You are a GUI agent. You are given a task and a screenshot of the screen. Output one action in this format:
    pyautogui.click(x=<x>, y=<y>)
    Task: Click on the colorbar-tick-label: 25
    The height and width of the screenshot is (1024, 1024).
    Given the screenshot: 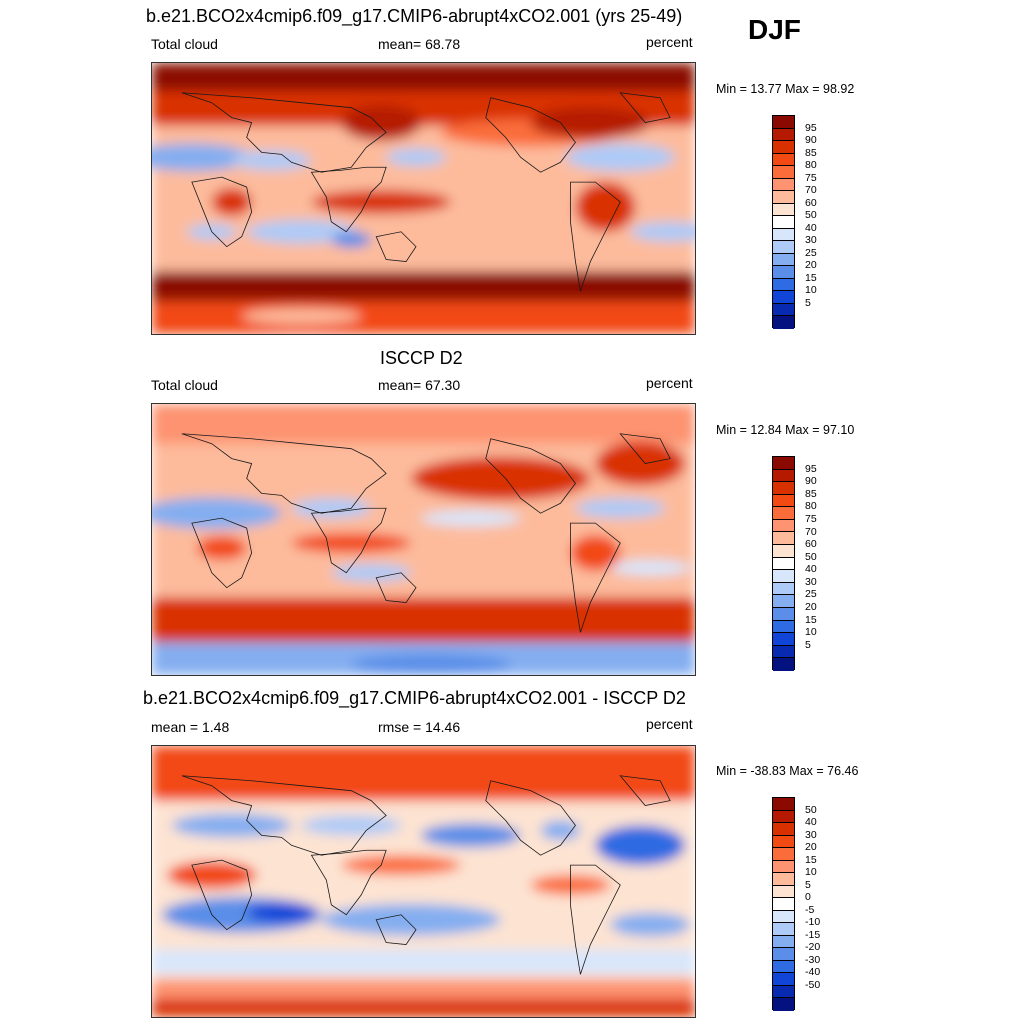 What is the action you would take?
    pyautogui.click(x=811, y=594)
    